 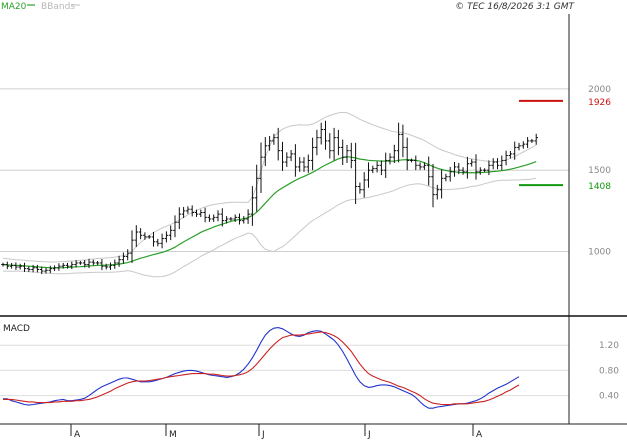 I want to click on macd-tick-label: 0.40, so click(x=609, y=397).